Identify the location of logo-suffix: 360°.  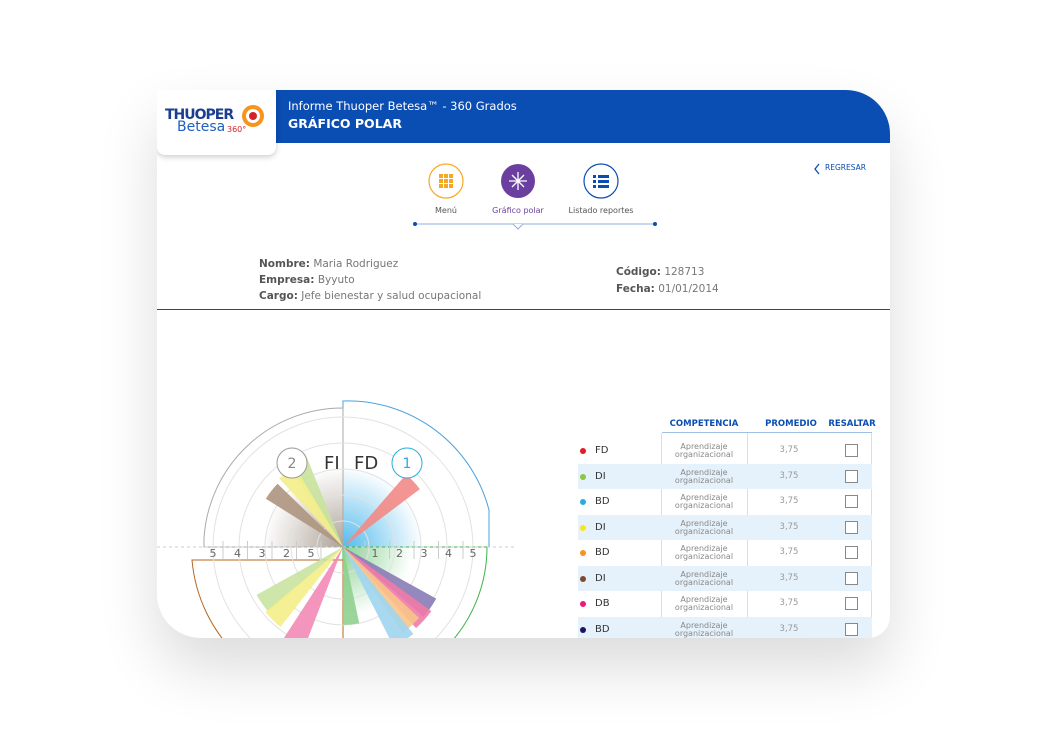
(237, 129).